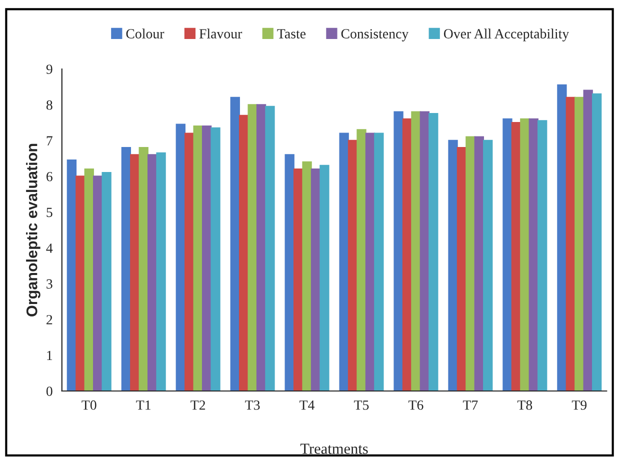  I want to click on y-tick-label: 9, so click(49, 69).